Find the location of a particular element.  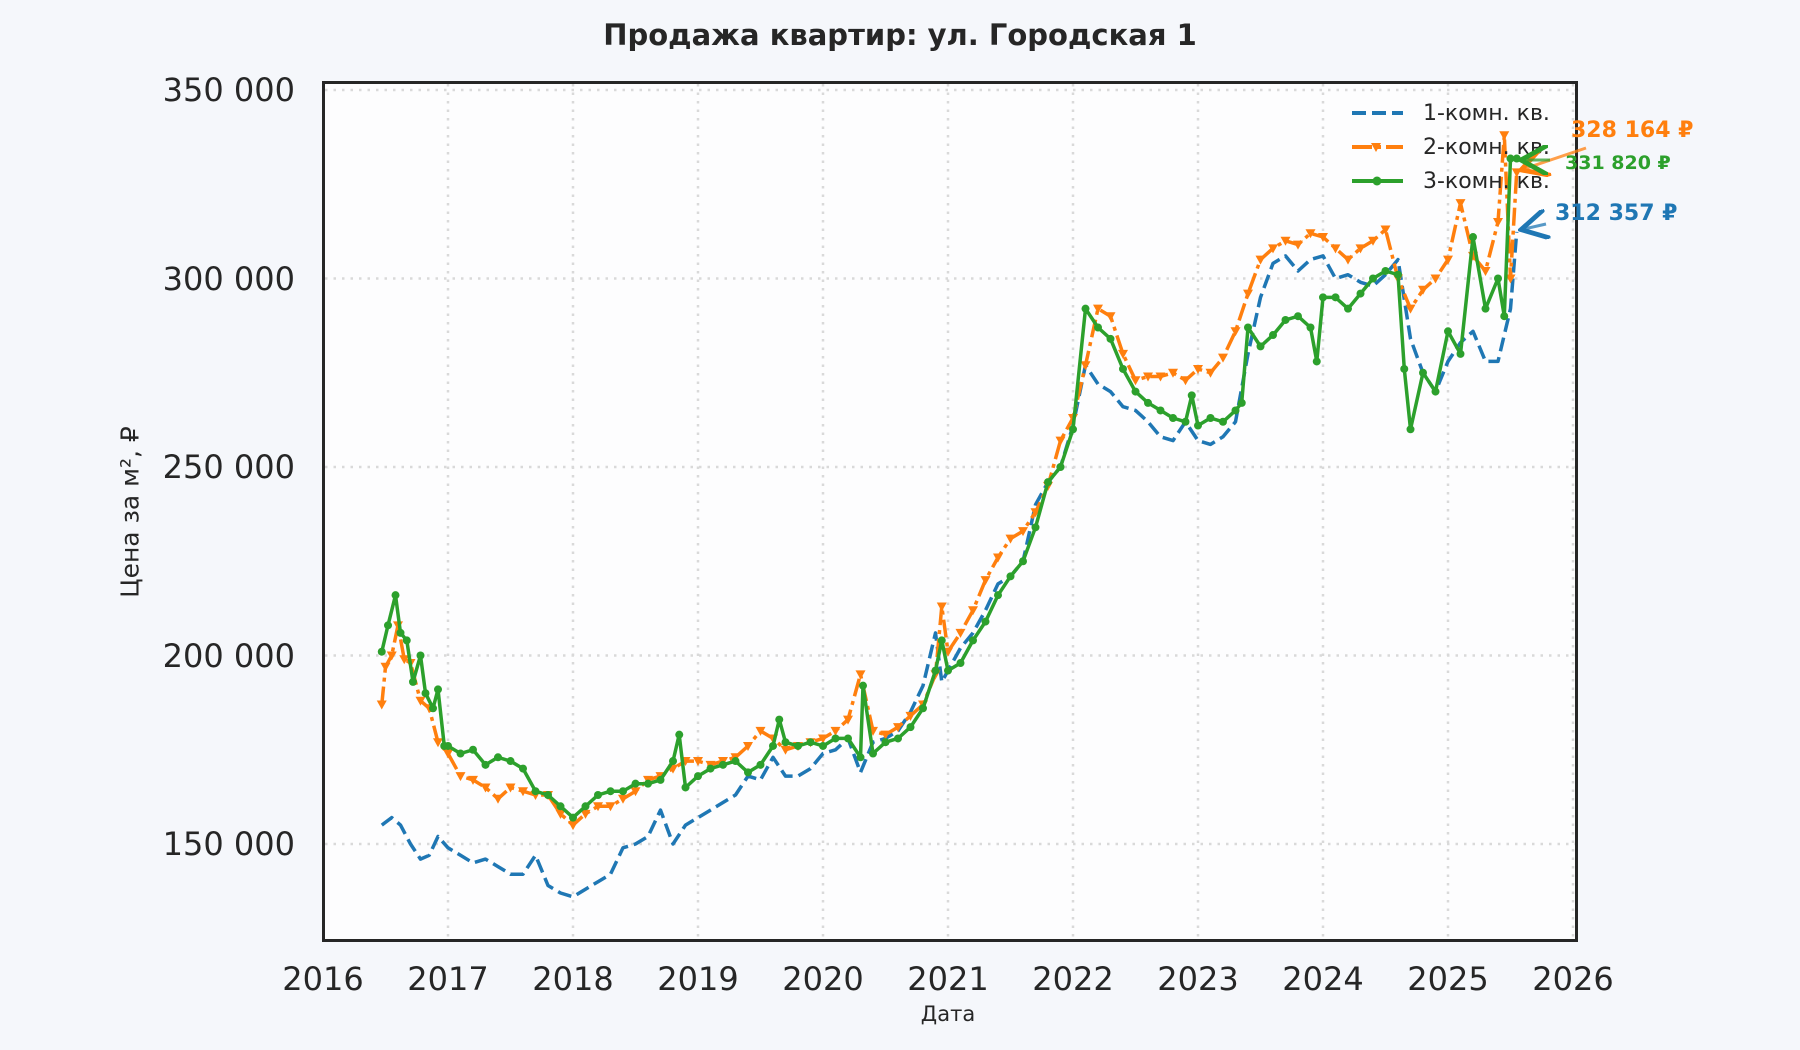

annotation-1room-last-price: 312 357 ₽ is located at coordinates (1616, 213).